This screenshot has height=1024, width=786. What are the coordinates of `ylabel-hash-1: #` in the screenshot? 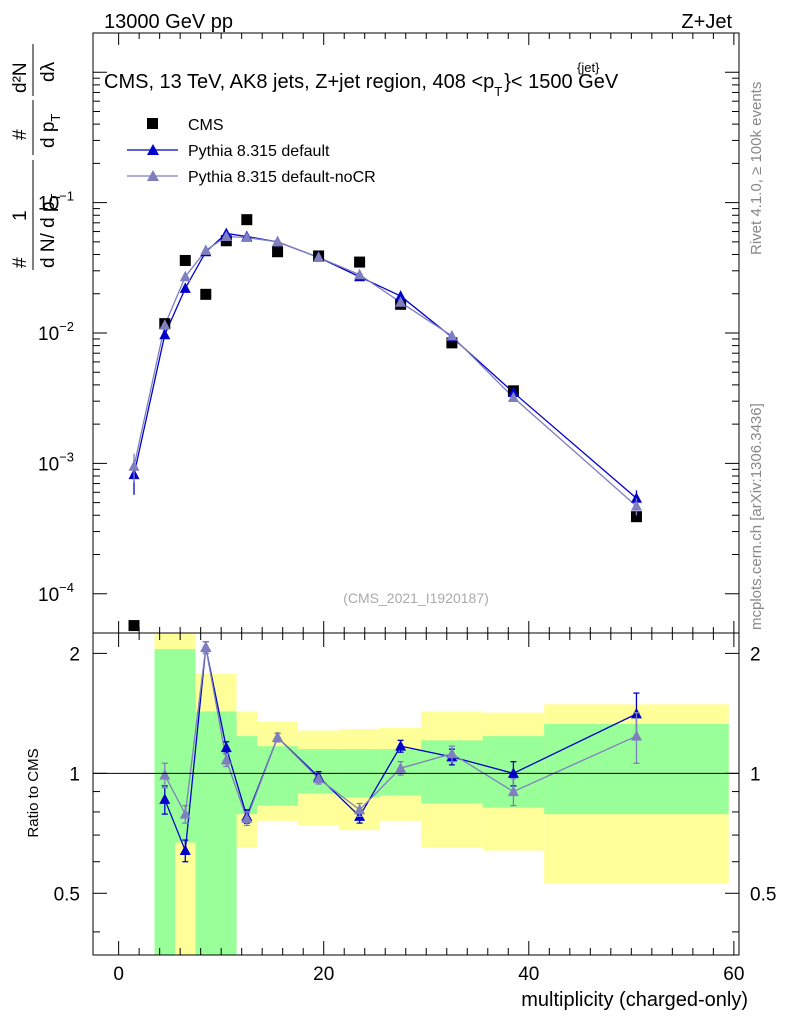 It's located at (20, 262).